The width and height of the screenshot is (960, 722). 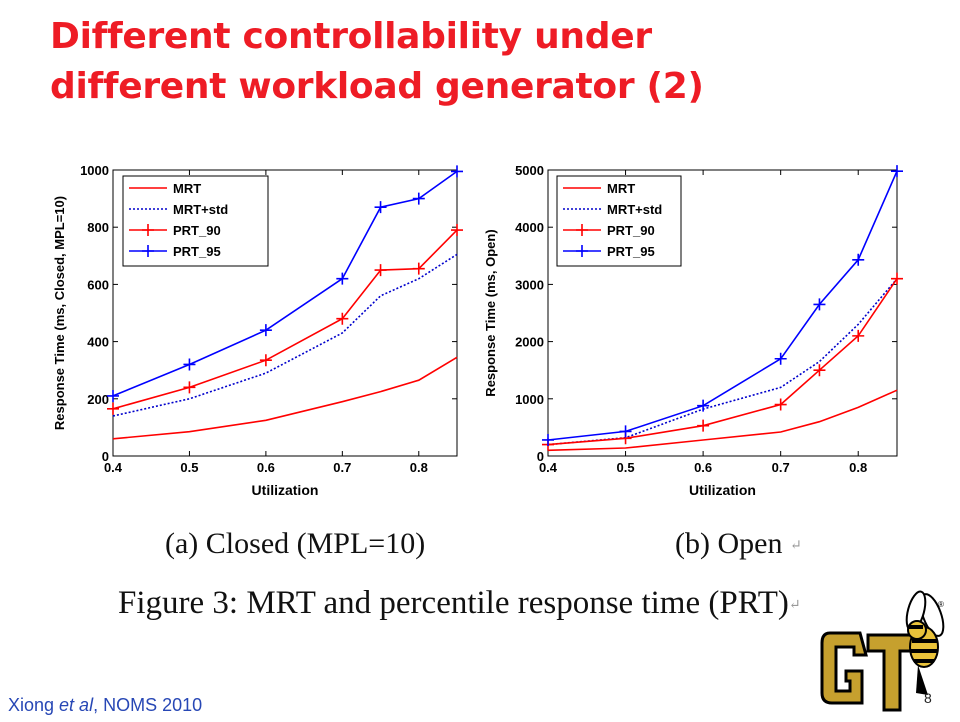 What do you see at coordinates (868, 671) in the screenshot?
I see `gt-letters-icon` at bounding box center [868, 671].